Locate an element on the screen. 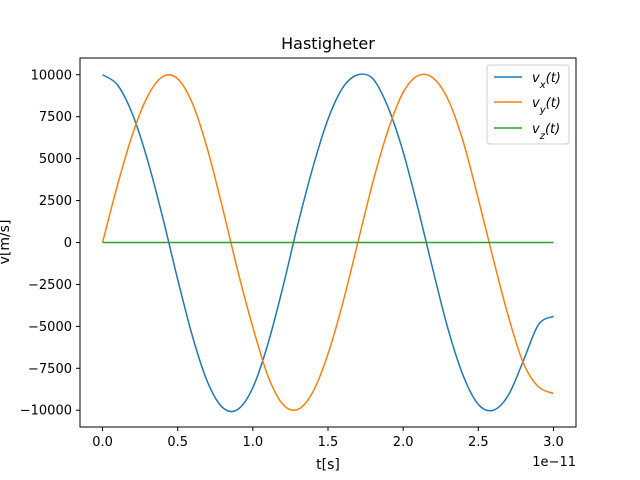  y-tick-label: 5000 is located at coordinates (55, 159).